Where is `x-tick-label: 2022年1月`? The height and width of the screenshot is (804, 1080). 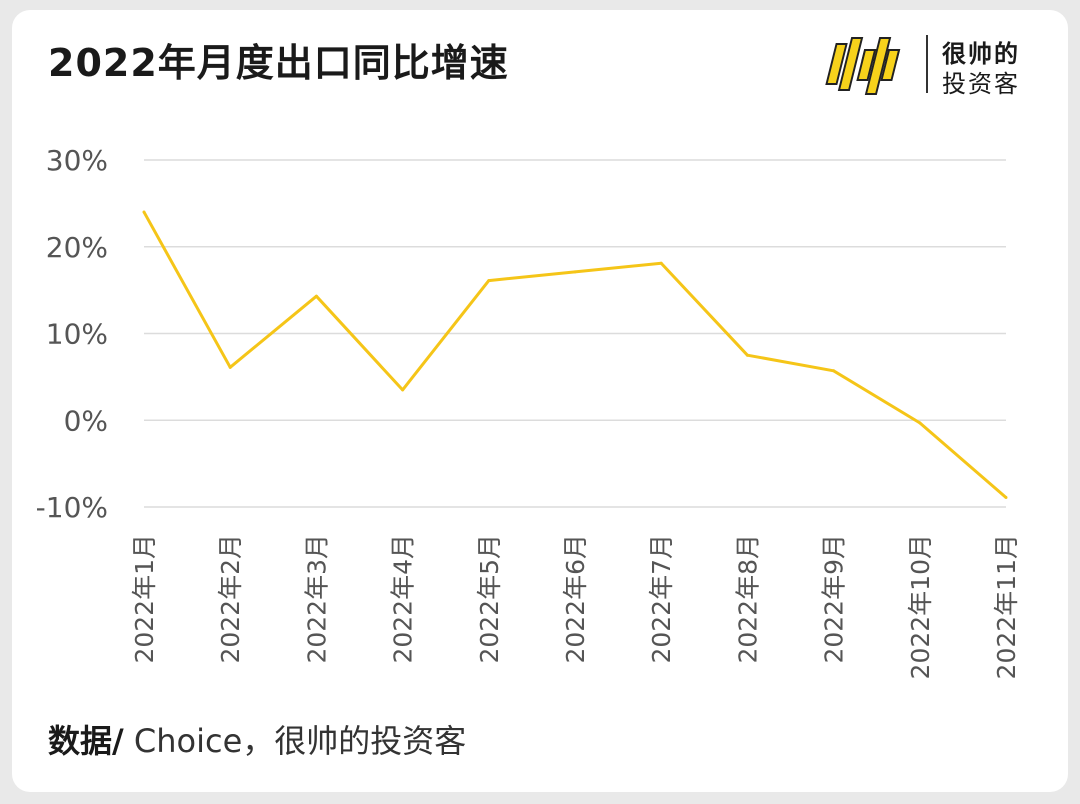
x-tick-label: 2022年1月 is located at coordinates (144, 599).